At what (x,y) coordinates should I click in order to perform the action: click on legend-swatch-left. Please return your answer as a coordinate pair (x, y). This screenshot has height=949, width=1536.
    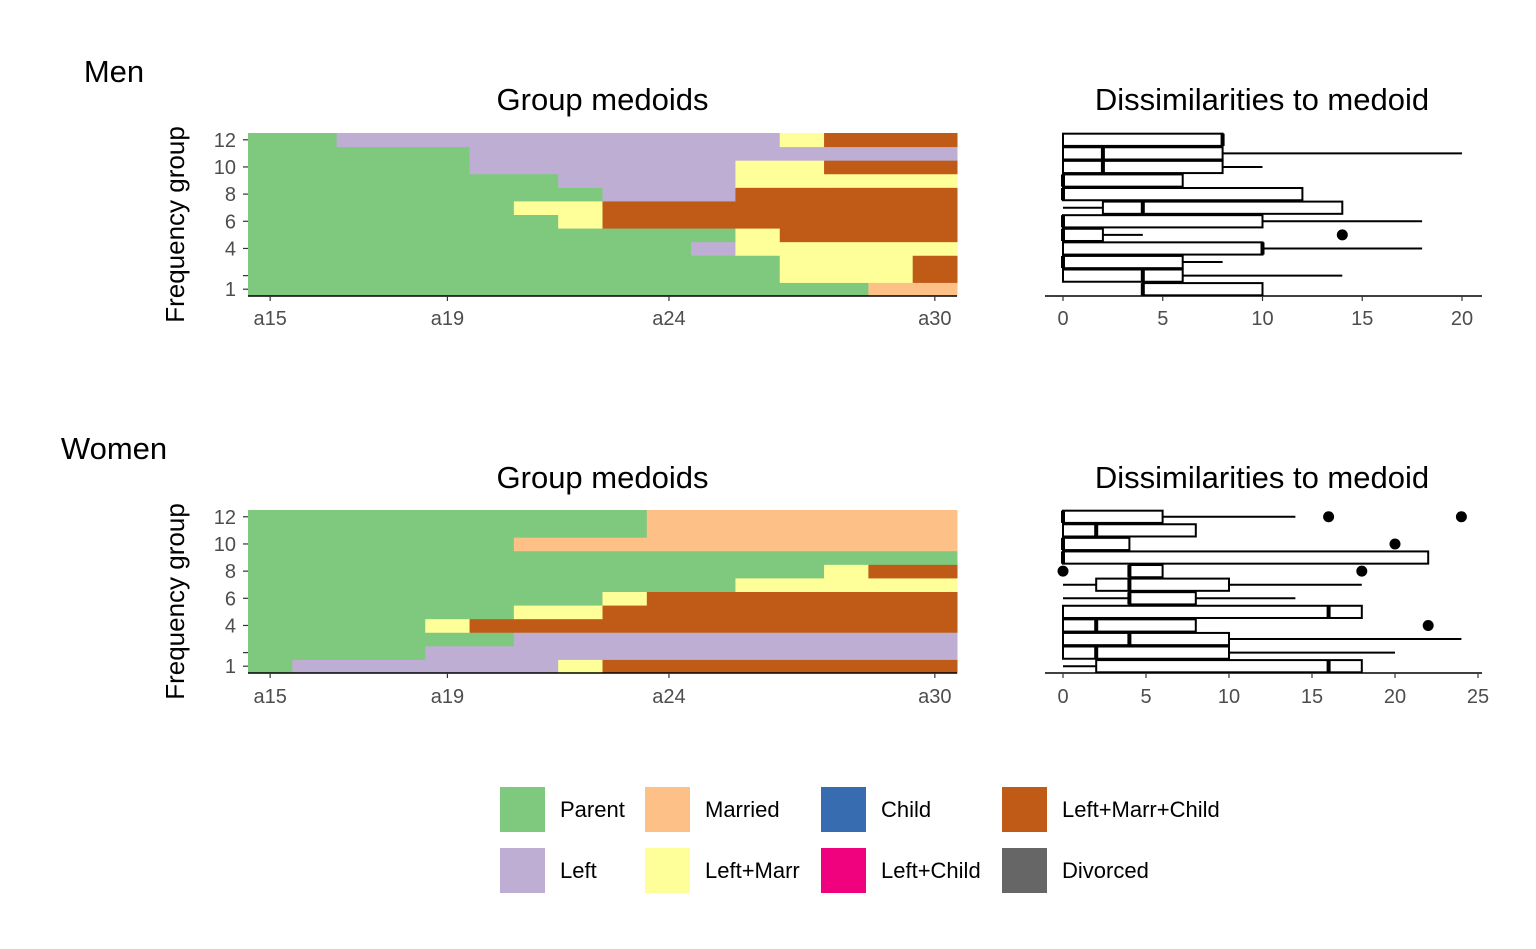
    Looking at the image, I should click on (522, 870).